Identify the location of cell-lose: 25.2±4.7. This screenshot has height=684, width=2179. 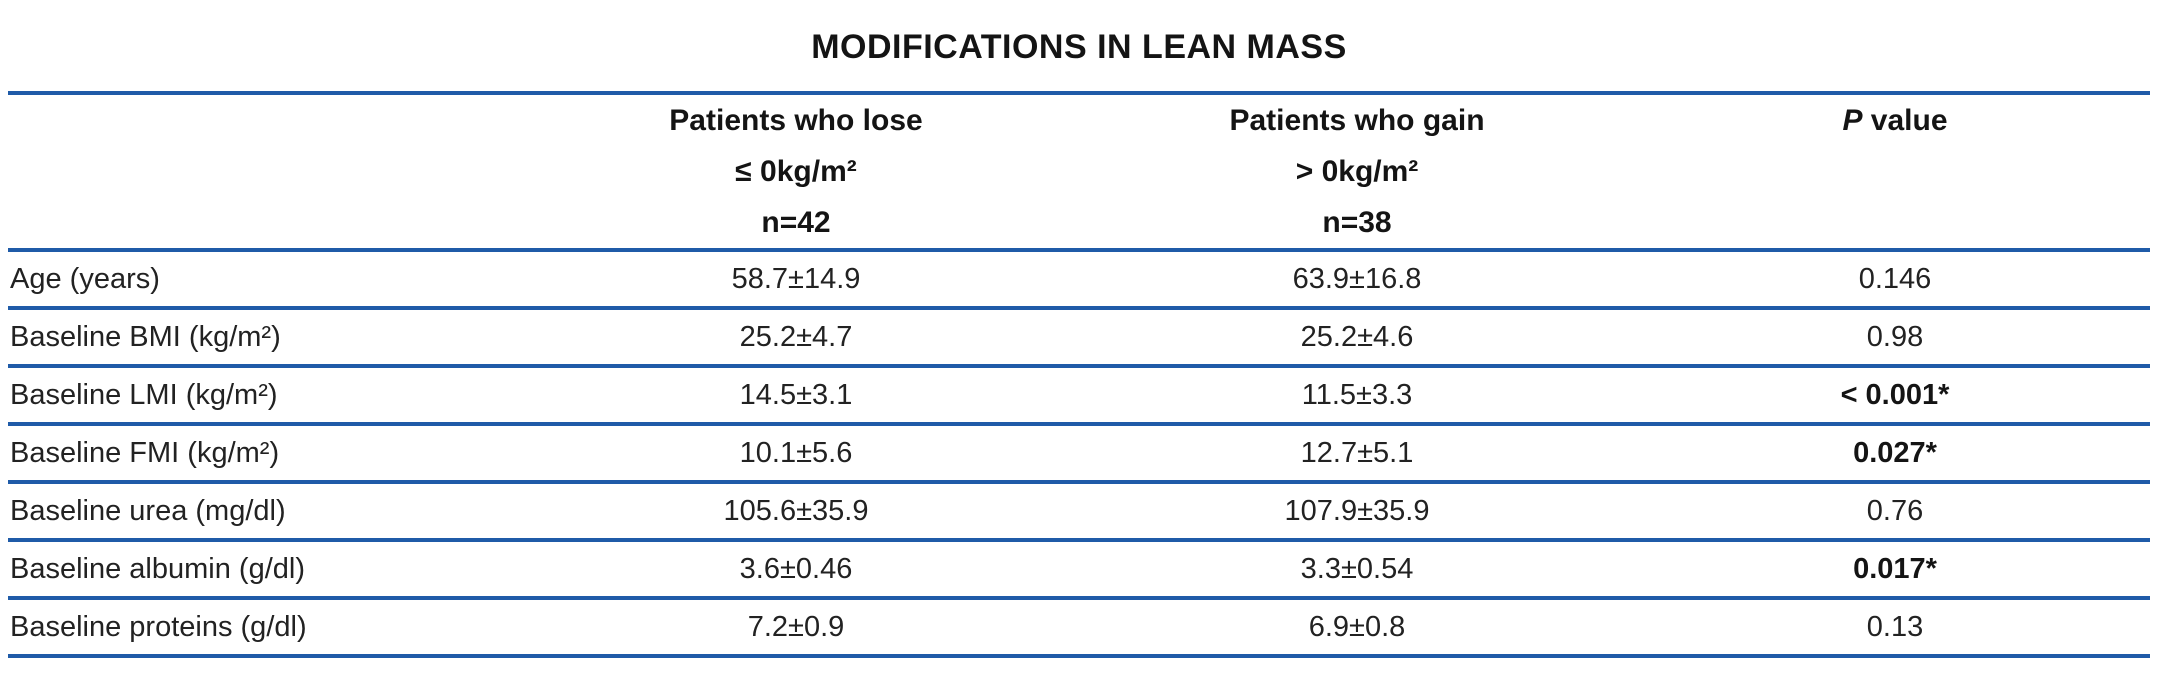
(796, 336).